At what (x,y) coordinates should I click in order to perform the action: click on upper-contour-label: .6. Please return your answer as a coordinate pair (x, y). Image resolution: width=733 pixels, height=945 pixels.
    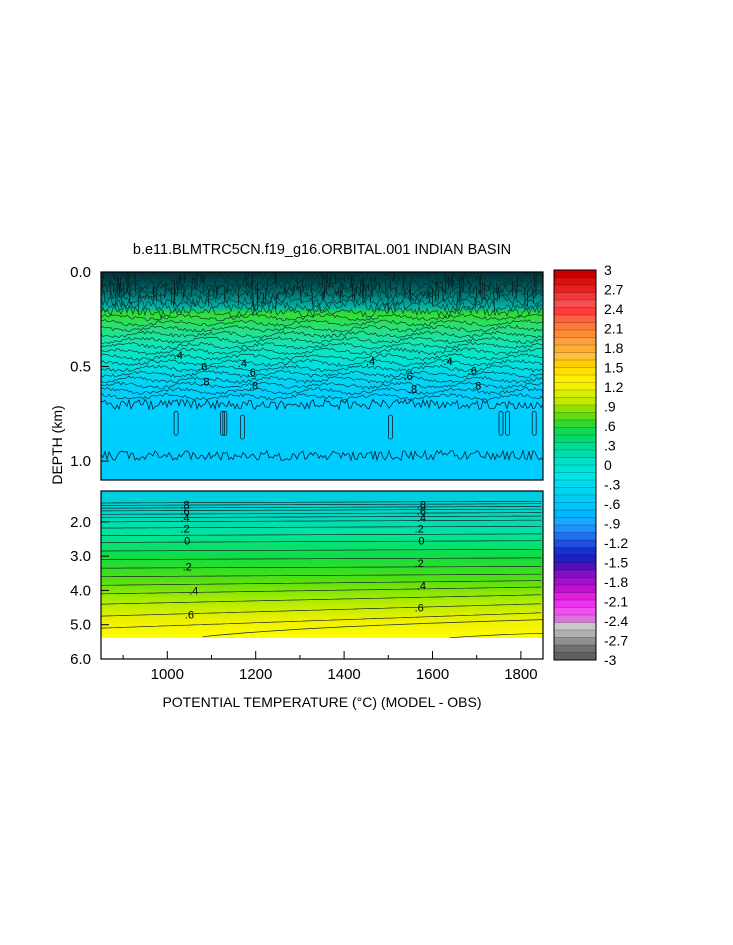
    Looking at the image, I should click on (251, 373).